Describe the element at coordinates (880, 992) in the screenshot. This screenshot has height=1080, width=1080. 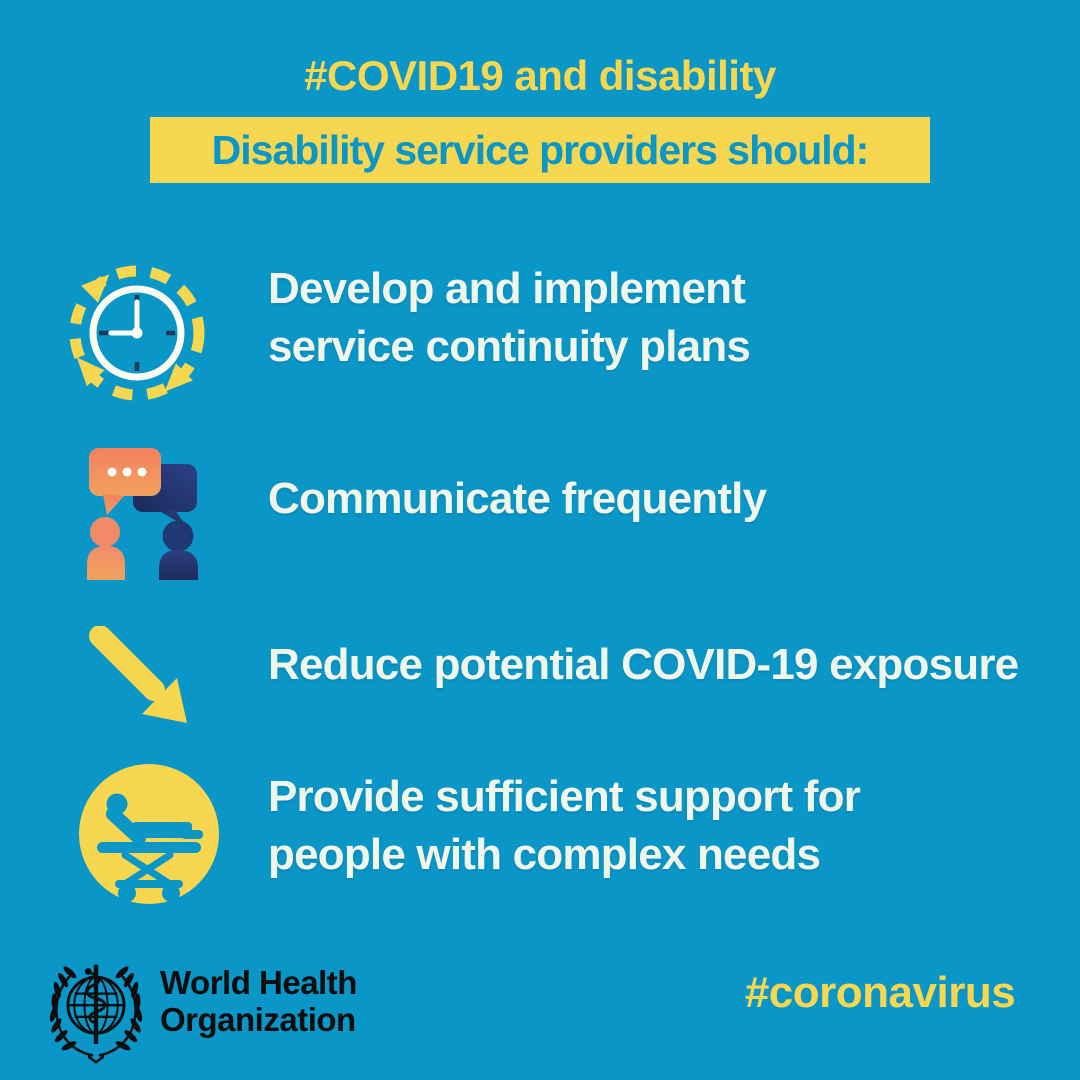
I see `coronavirus-hashtag: #coronavirus` at that location.